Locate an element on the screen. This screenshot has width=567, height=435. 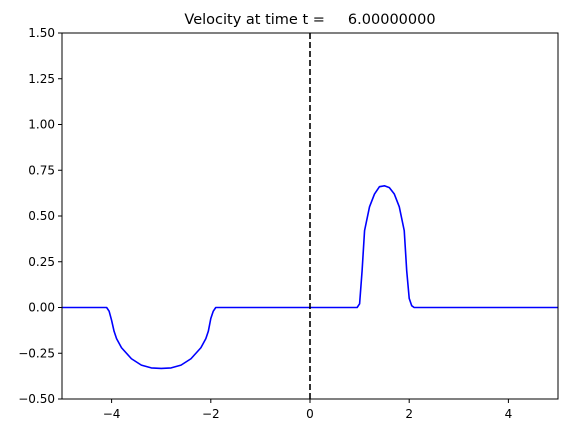
y-tick-label: −0.25 is located at coordinates (36, 353).